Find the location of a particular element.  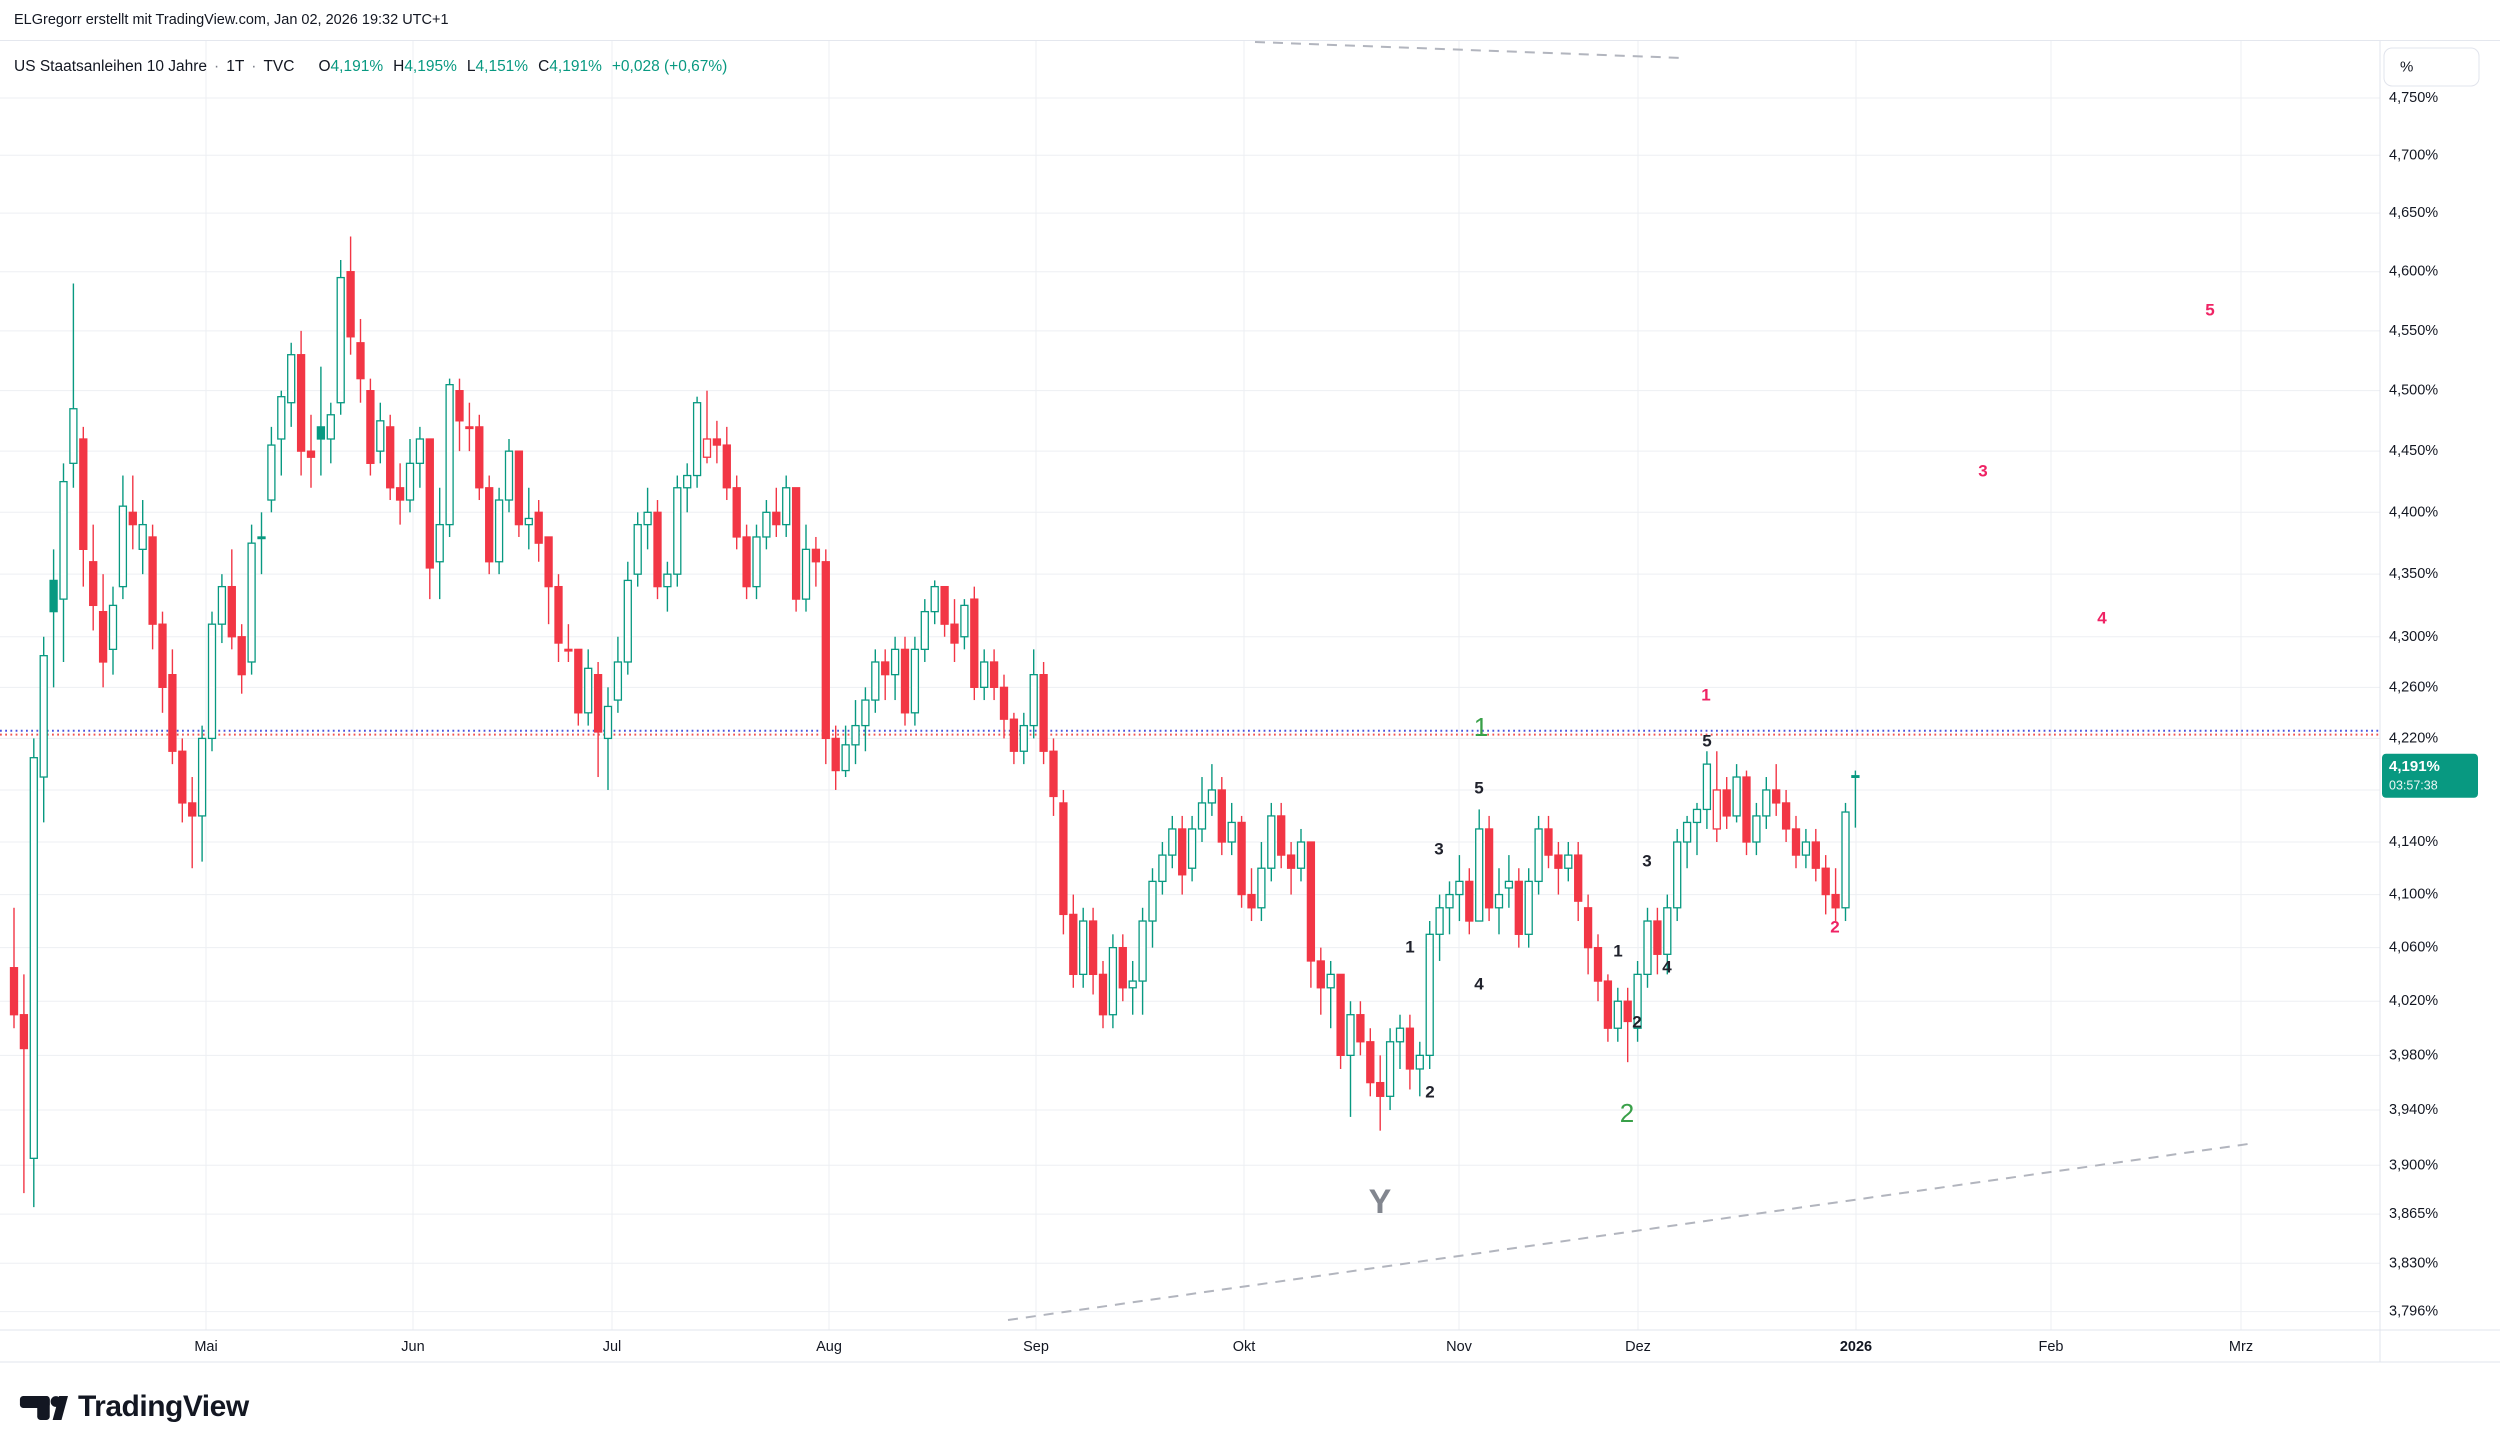

unit-percent-button: % is located at coordinates (2431, 67).